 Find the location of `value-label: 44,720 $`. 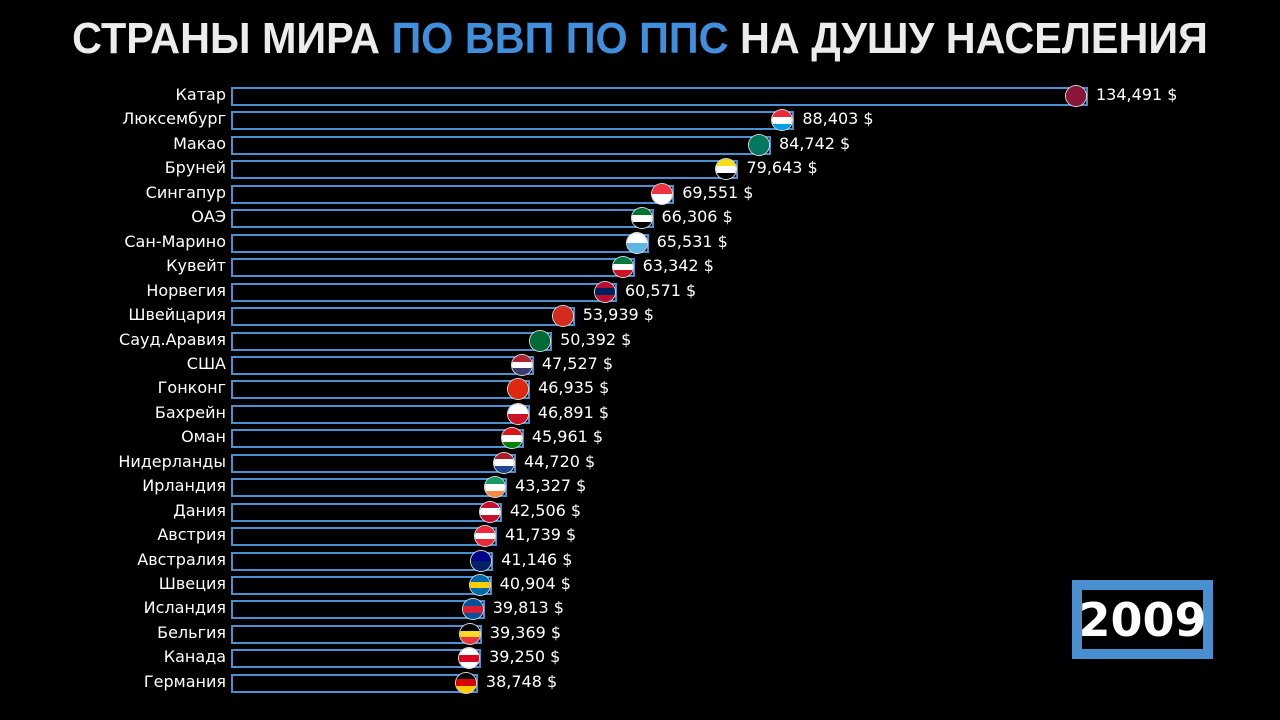

value-label: 44,720 $ is located at coordinates (559, 461).